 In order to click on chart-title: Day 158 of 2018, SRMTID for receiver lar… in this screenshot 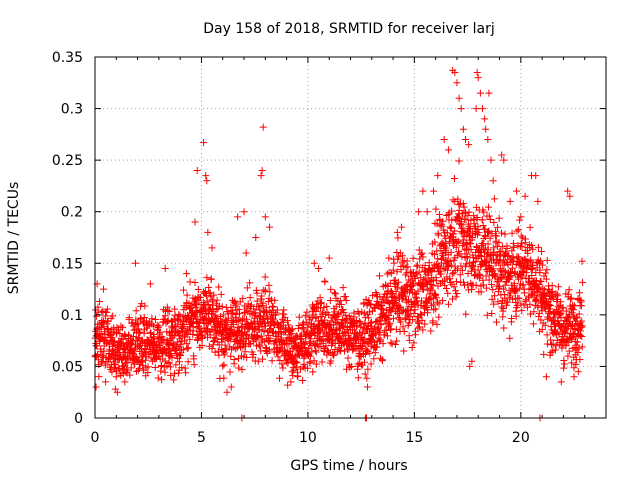, I will do `click(349, 29)`.